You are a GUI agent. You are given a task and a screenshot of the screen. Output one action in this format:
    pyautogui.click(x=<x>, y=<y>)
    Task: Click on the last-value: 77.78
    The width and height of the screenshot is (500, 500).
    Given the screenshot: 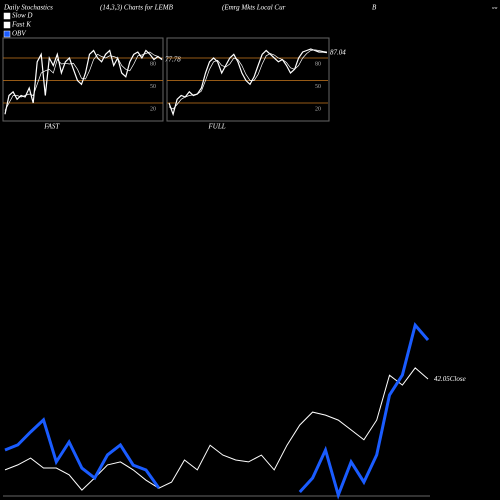 What is the action you would take?
    pyautogui.click(x=173, y=59)
    